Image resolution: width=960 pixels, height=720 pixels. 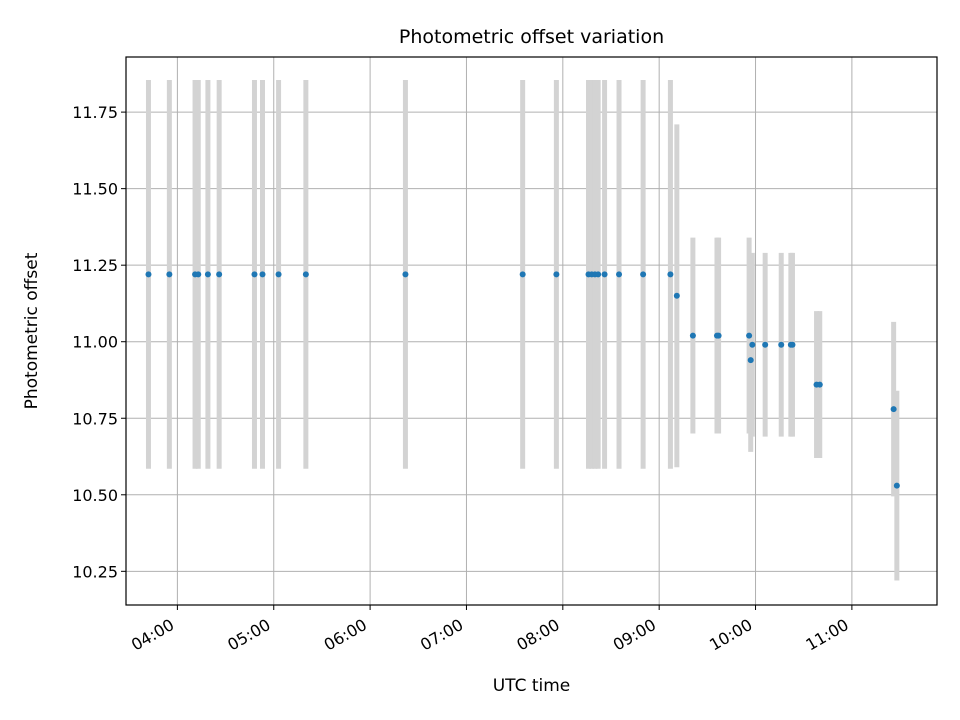 I want to click on y-tick-label: 10.50, so click(x=95, y=495).